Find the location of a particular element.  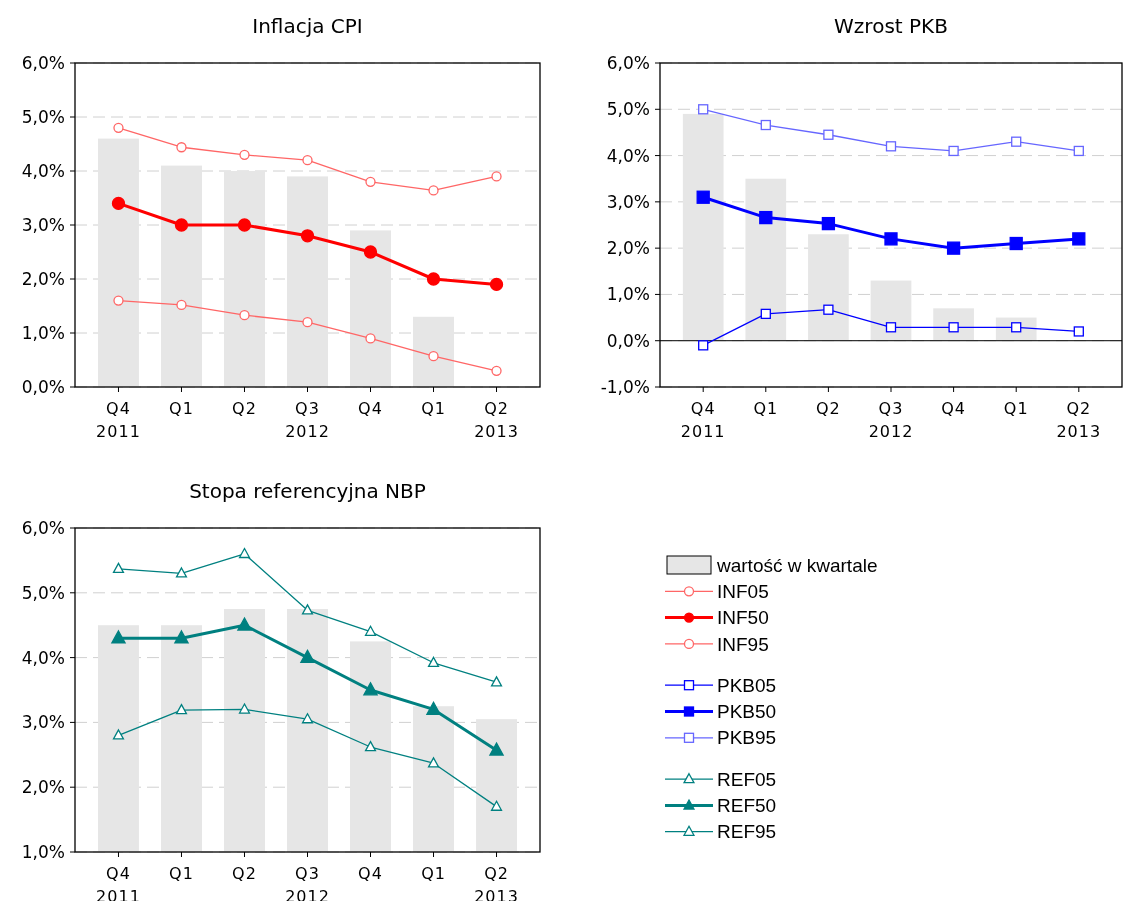

chart-title: Wzrost PKB is located at coordinates (891, 26).